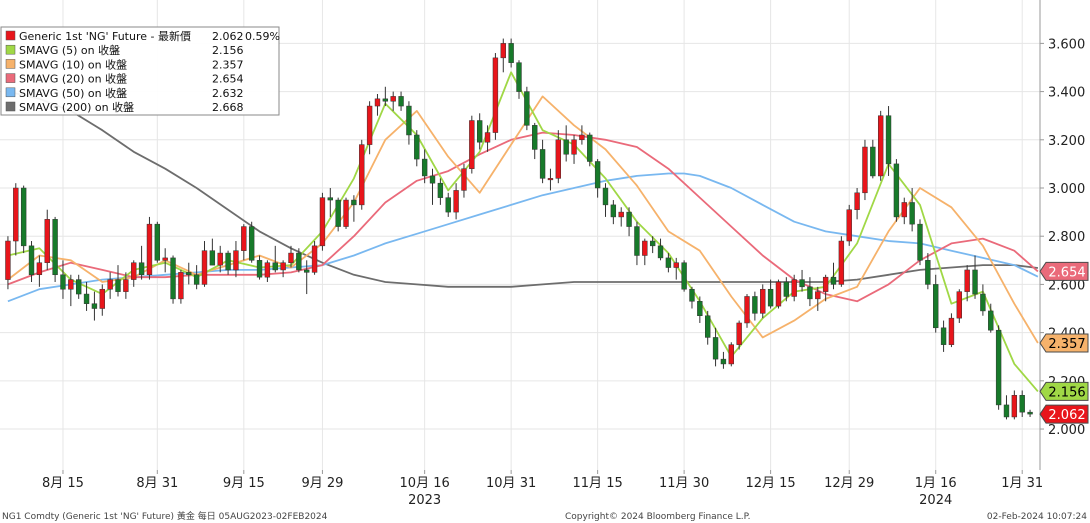 This screenshot has width=1090, height=523. What do you see at coordinates (849, 483) in the screenshot?
I see `x-tick-label: 12月 29` at bounding box center [849, 483].